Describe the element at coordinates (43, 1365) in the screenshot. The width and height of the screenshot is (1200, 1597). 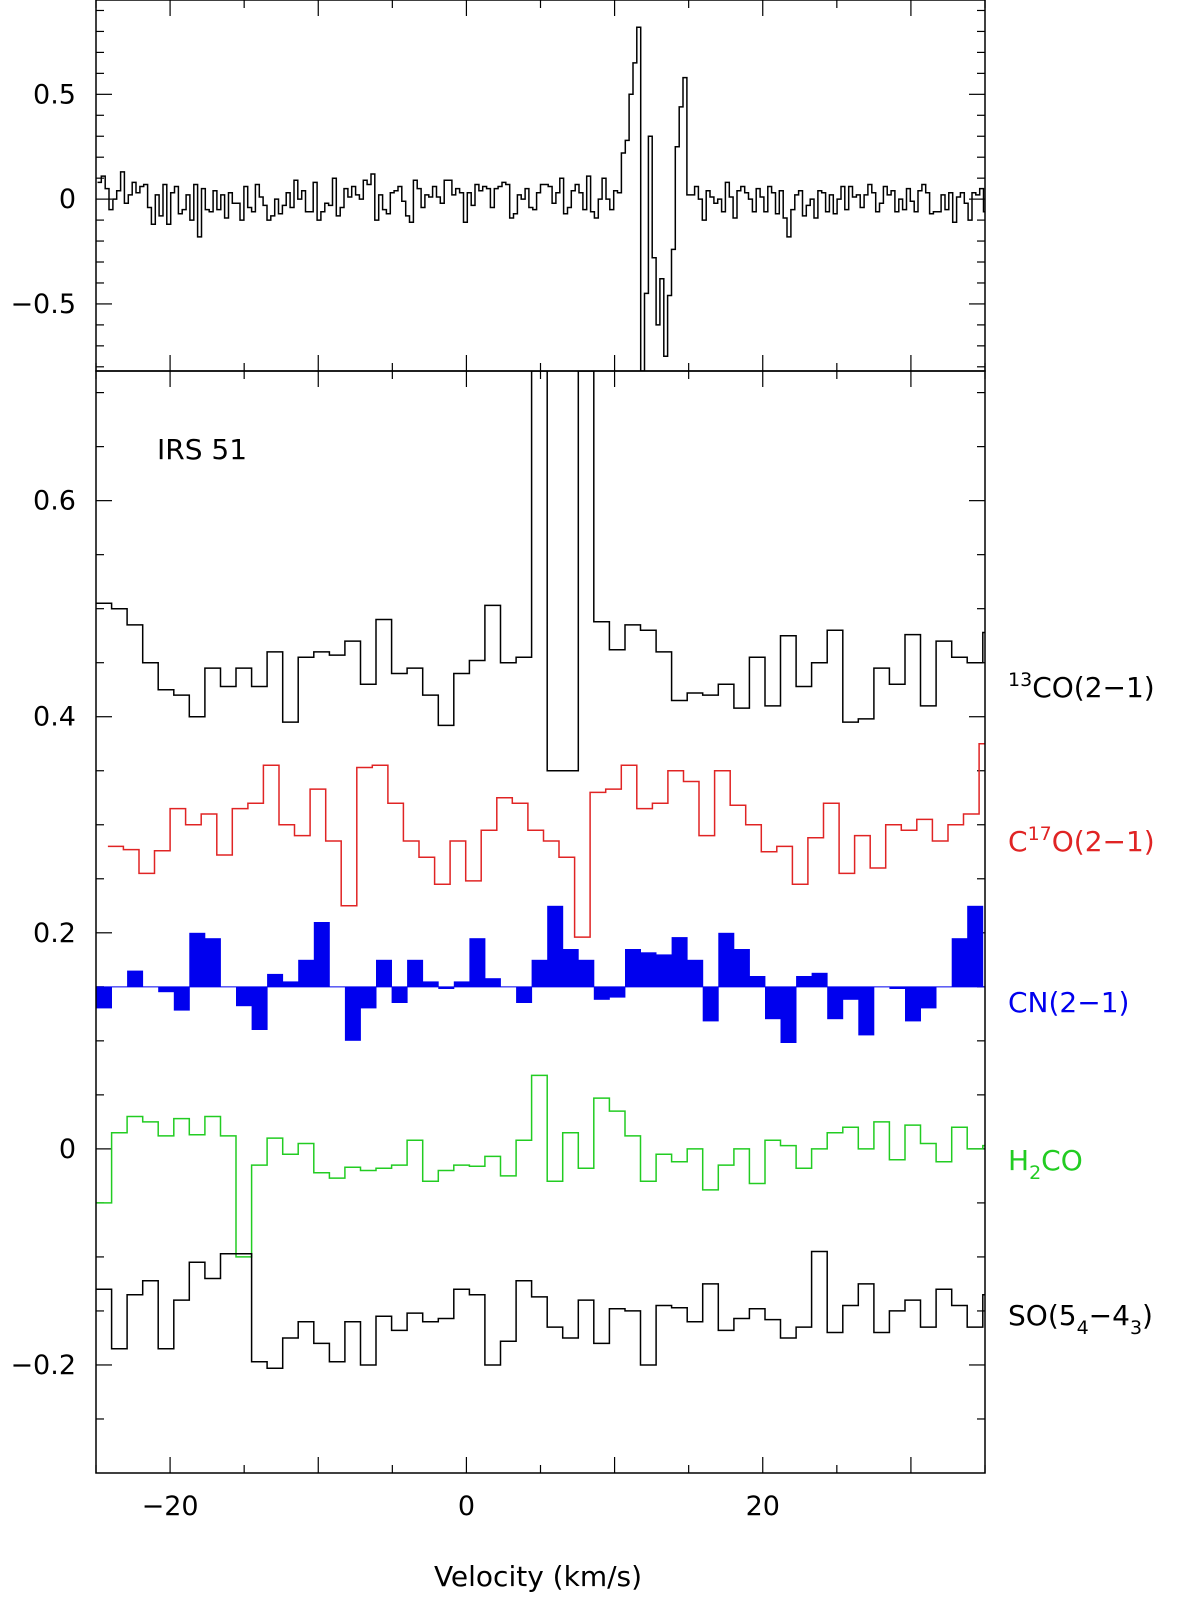
I see `y-tick-label: −0.2` at that location.